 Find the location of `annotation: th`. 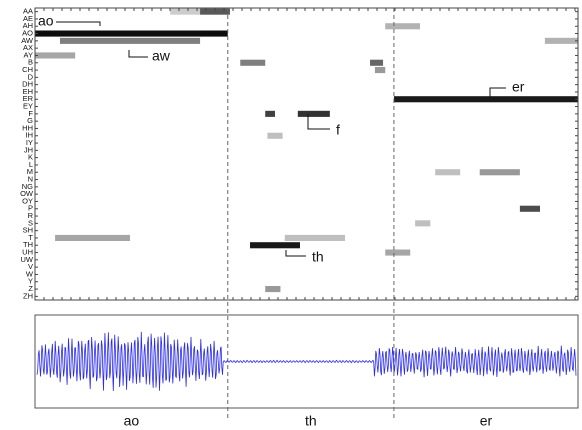

annotation: th is located at coordinates (318, 257).